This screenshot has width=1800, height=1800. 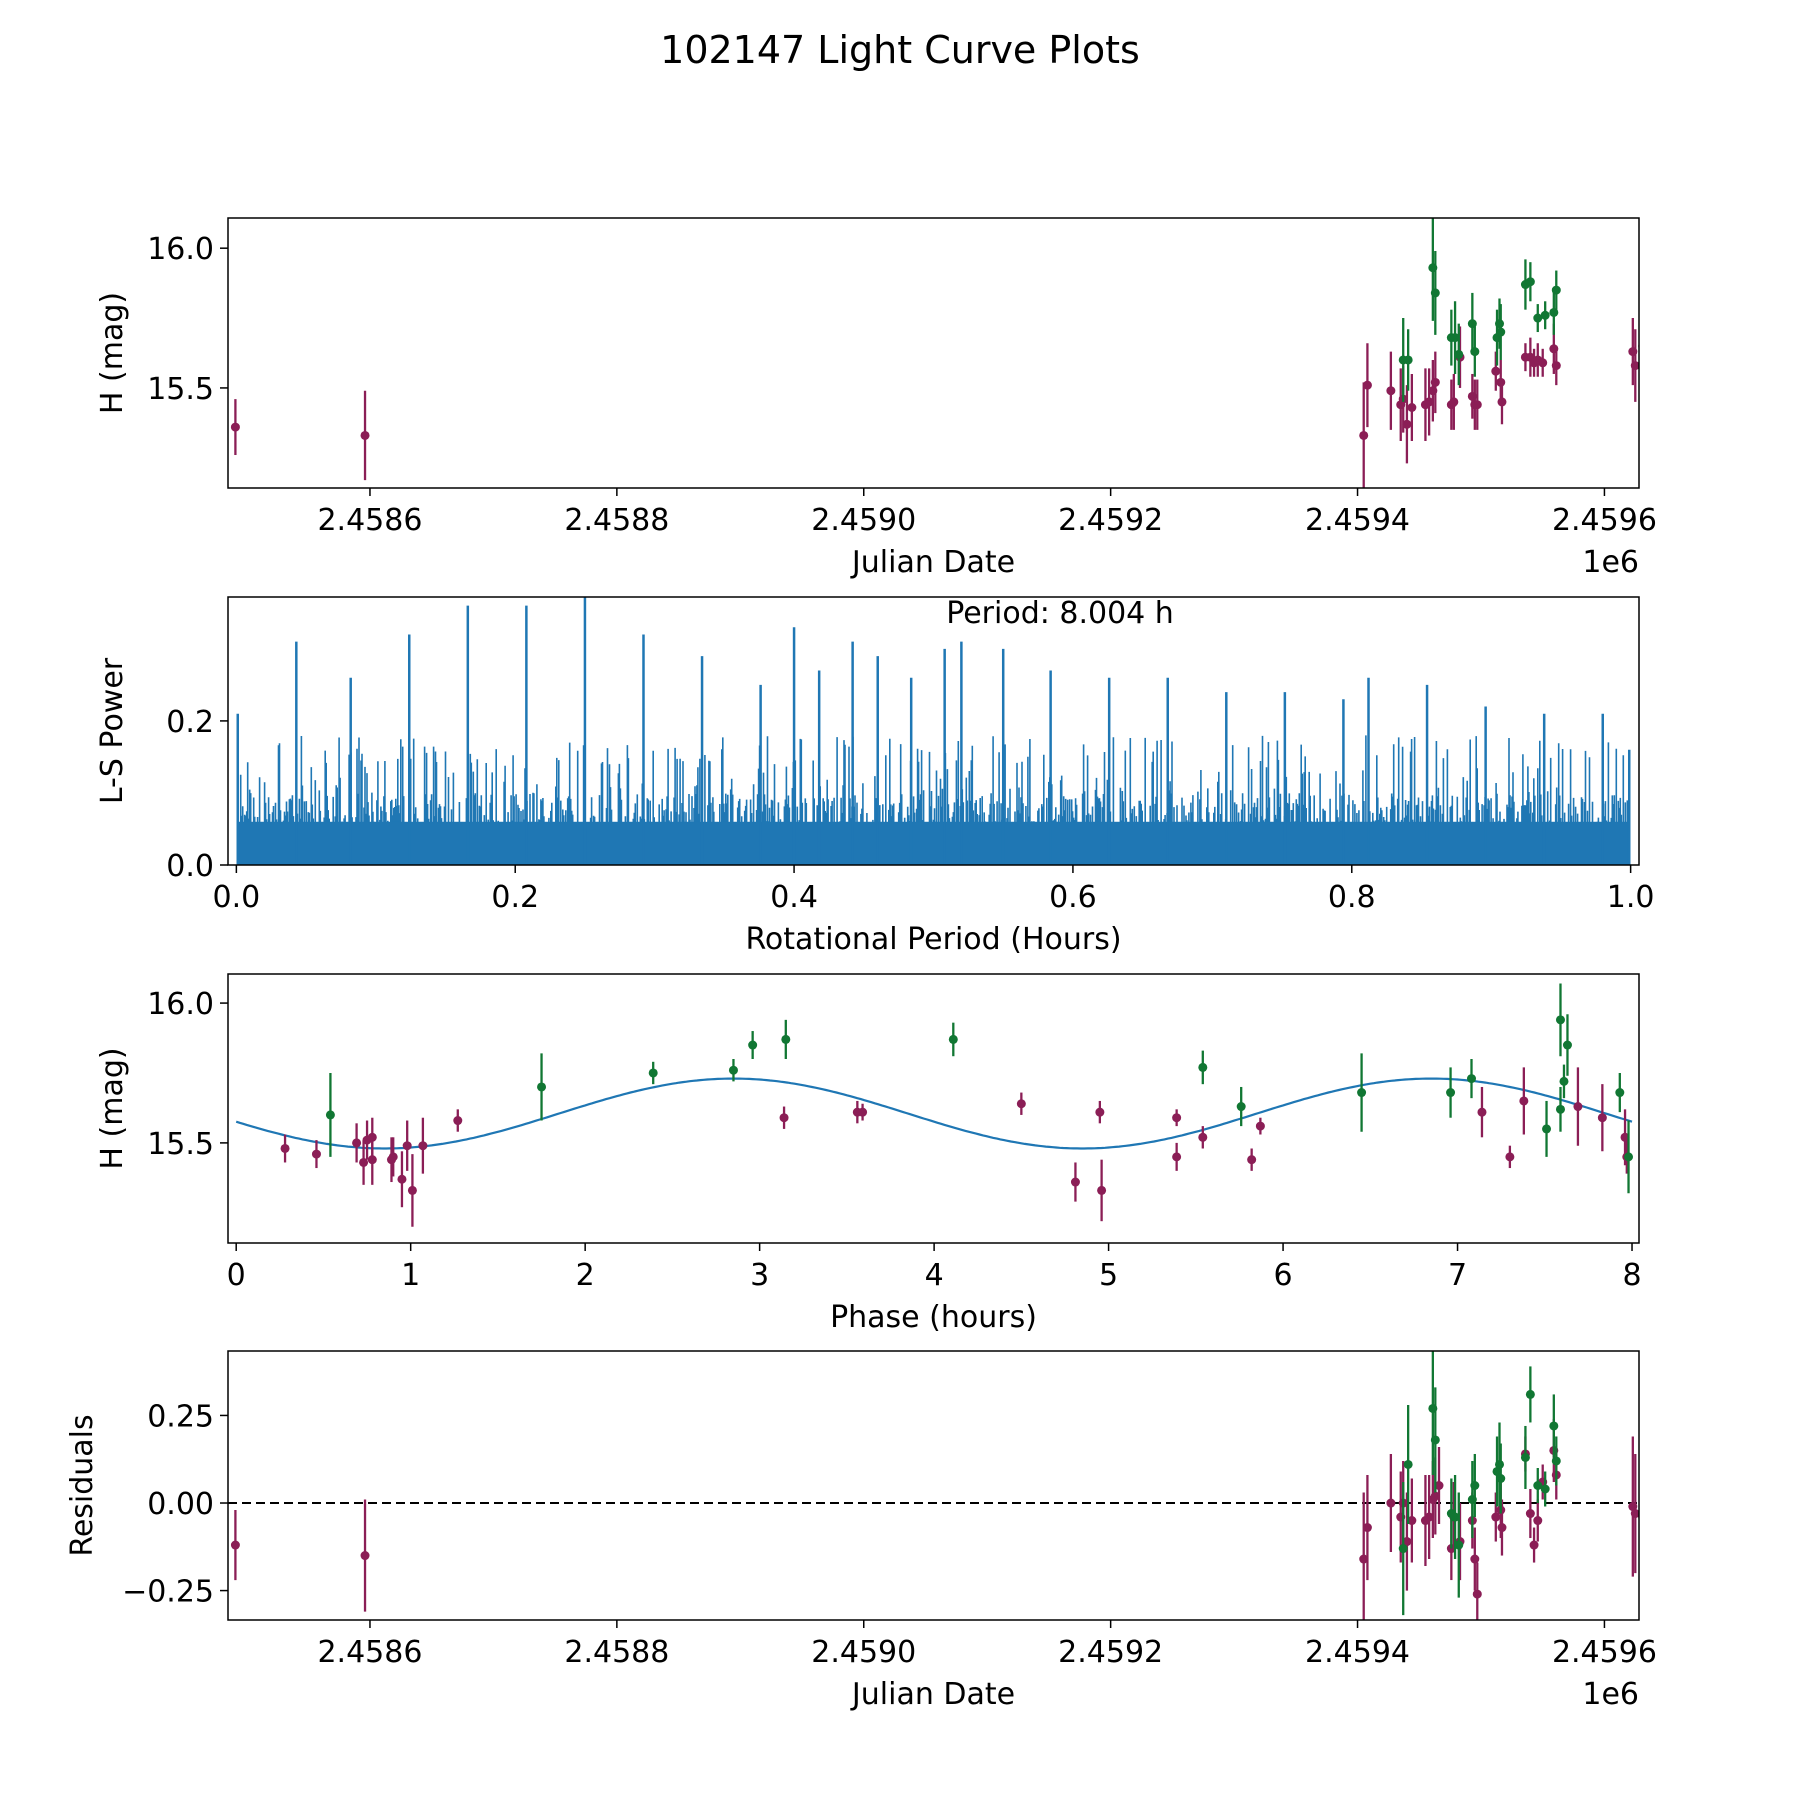 I want to click on x-tick-label: 2.4592, so click(x=1110, y=1652).